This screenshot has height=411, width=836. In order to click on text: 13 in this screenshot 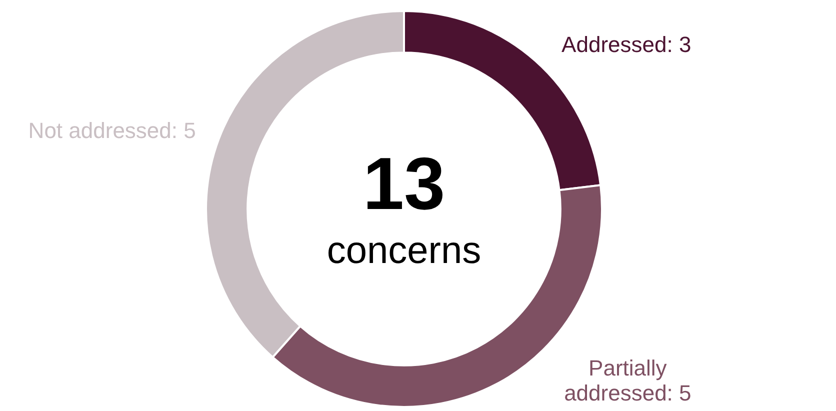, I will do `click(404, 183)`.